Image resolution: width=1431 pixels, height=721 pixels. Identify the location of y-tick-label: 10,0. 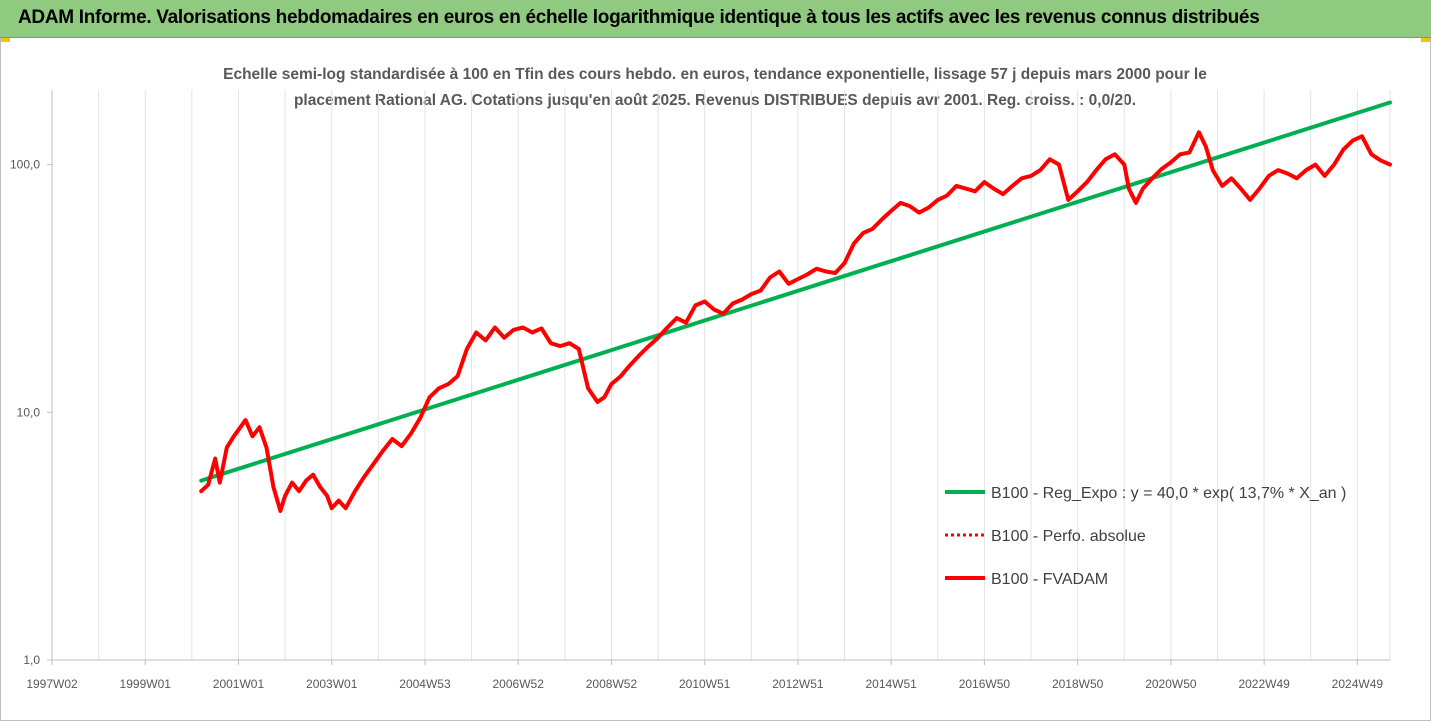
(29, 412).